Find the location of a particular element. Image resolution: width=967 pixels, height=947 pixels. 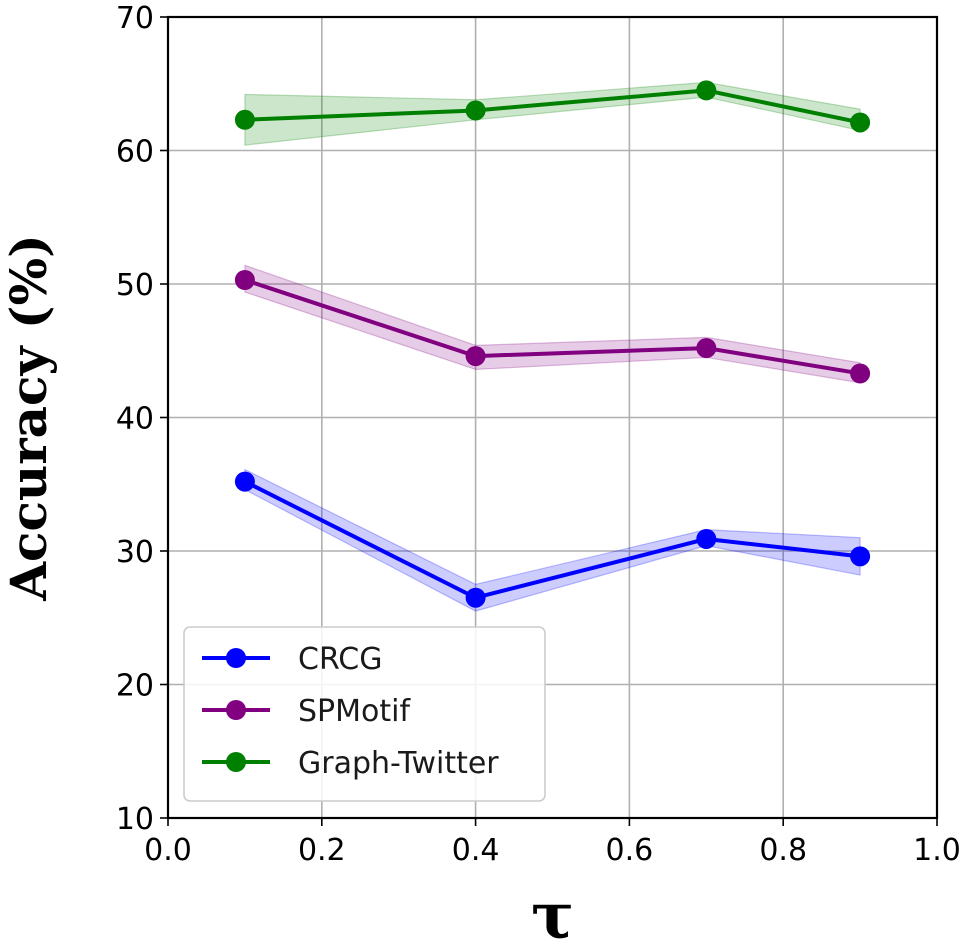

legend: CRCG SPMotif Graph-Twitter is located at coordinates (364, 714).